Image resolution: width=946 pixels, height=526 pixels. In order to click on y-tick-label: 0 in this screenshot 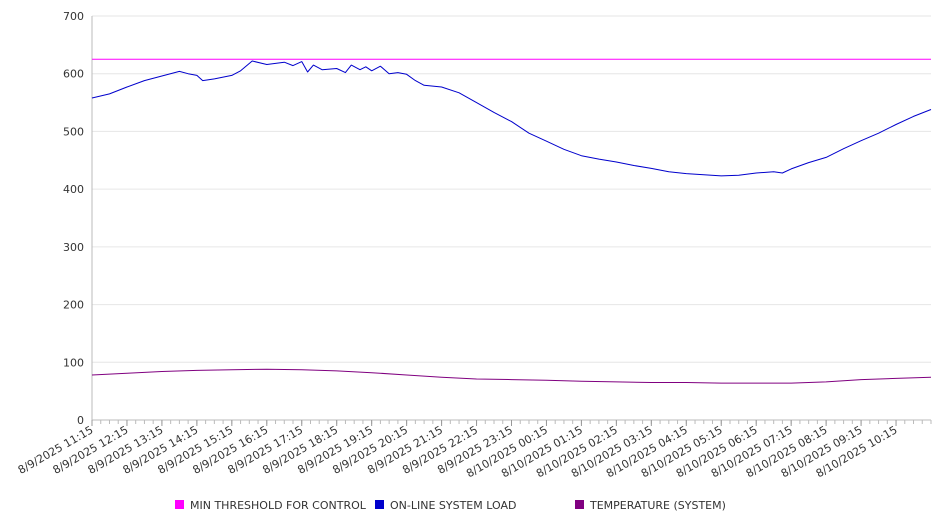, I will do `click(80, 420)`.